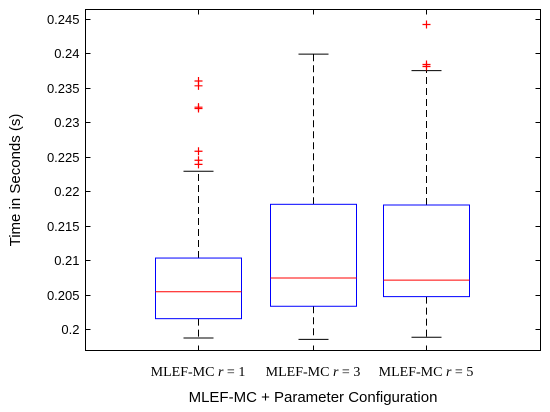 This screenshot has width=550, height=412. I want to click on y-tick-label: 0.23, so click(66, 122).